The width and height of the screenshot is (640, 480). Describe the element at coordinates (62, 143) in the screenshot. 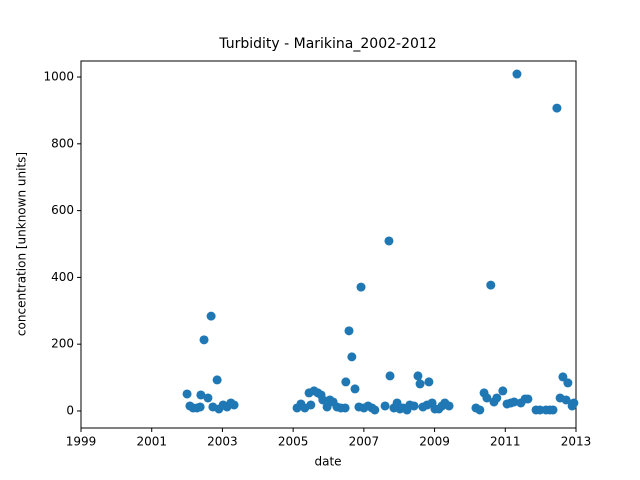

I see `y-tick-label: 800` at that location.